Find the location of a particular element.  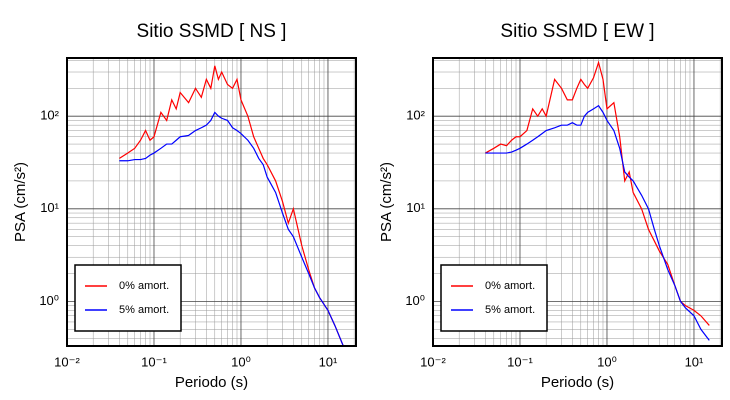

chart-title: Sitio SSMD [ EW ] is located at coordinates (577, 31).